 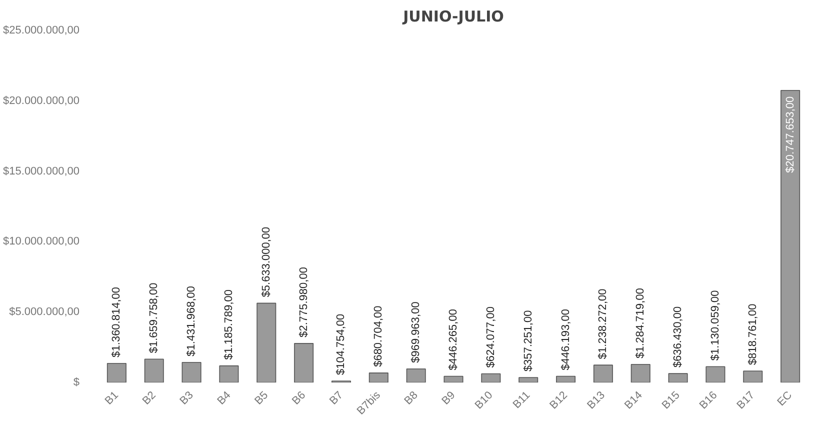 I want to click on x-tick-label: B13, so click(x=596, y=400).